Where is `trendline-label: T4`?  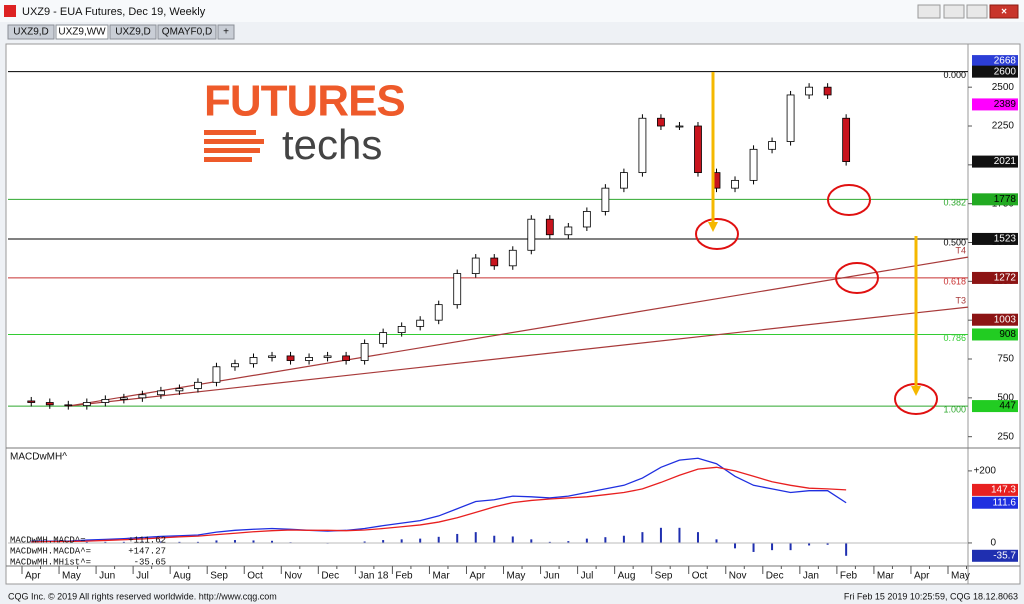 trendline-label: T4 is located at coordinates (960, 250).